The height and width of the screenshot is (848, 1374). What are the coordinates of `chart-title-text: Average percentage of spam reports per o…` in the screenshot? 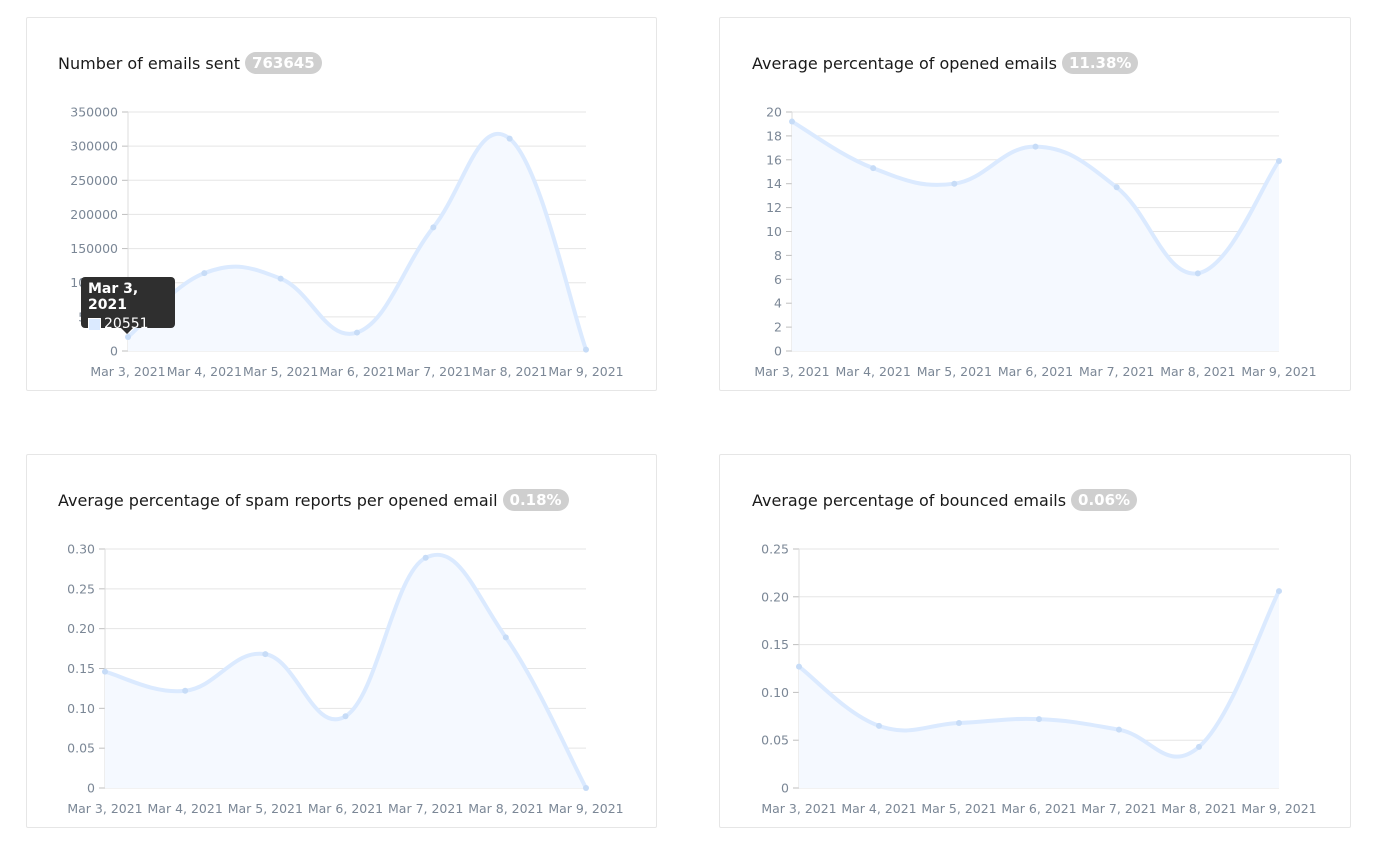 It's located at (278, 500).